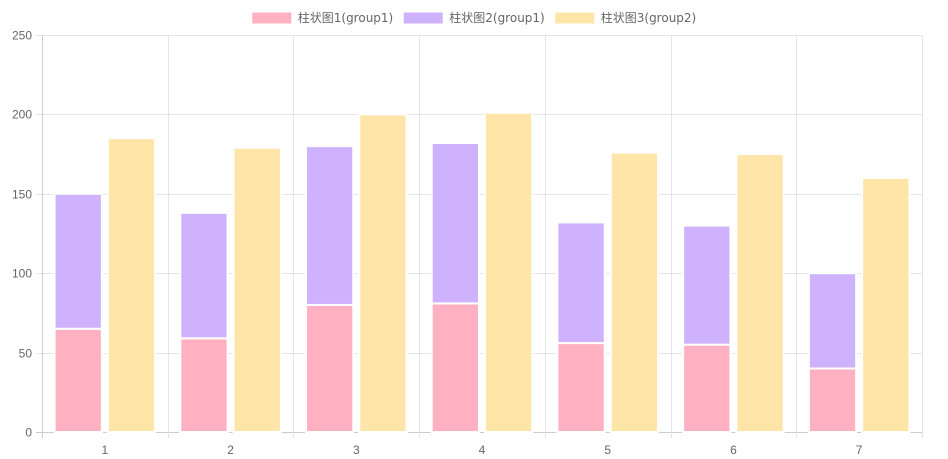  I want to click on legend-label: 柱状图2(group1), so click(497, 17).